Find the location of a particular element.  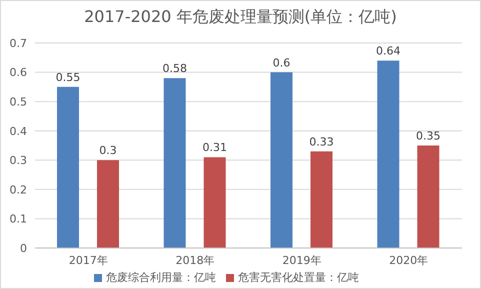

y-tick-label: 0.4 is located at coordinates (18, 131).